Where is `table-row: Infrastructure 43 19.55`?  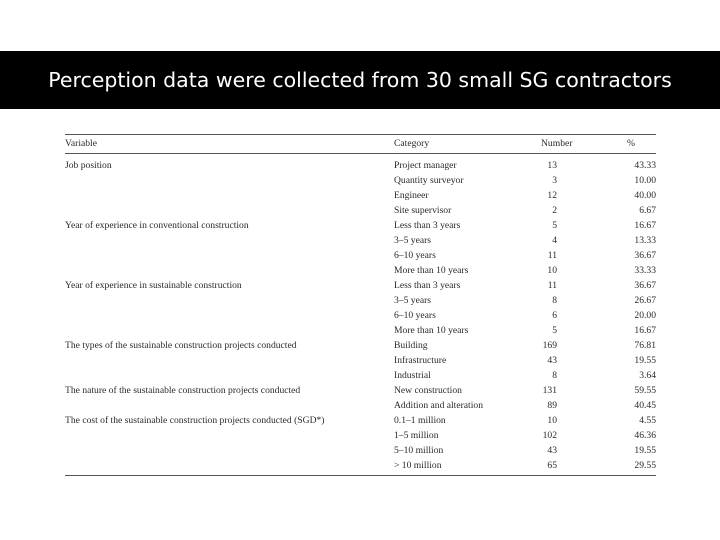 table-row: Infrastructure 43 19.55 is located at coordinates (360, 360).